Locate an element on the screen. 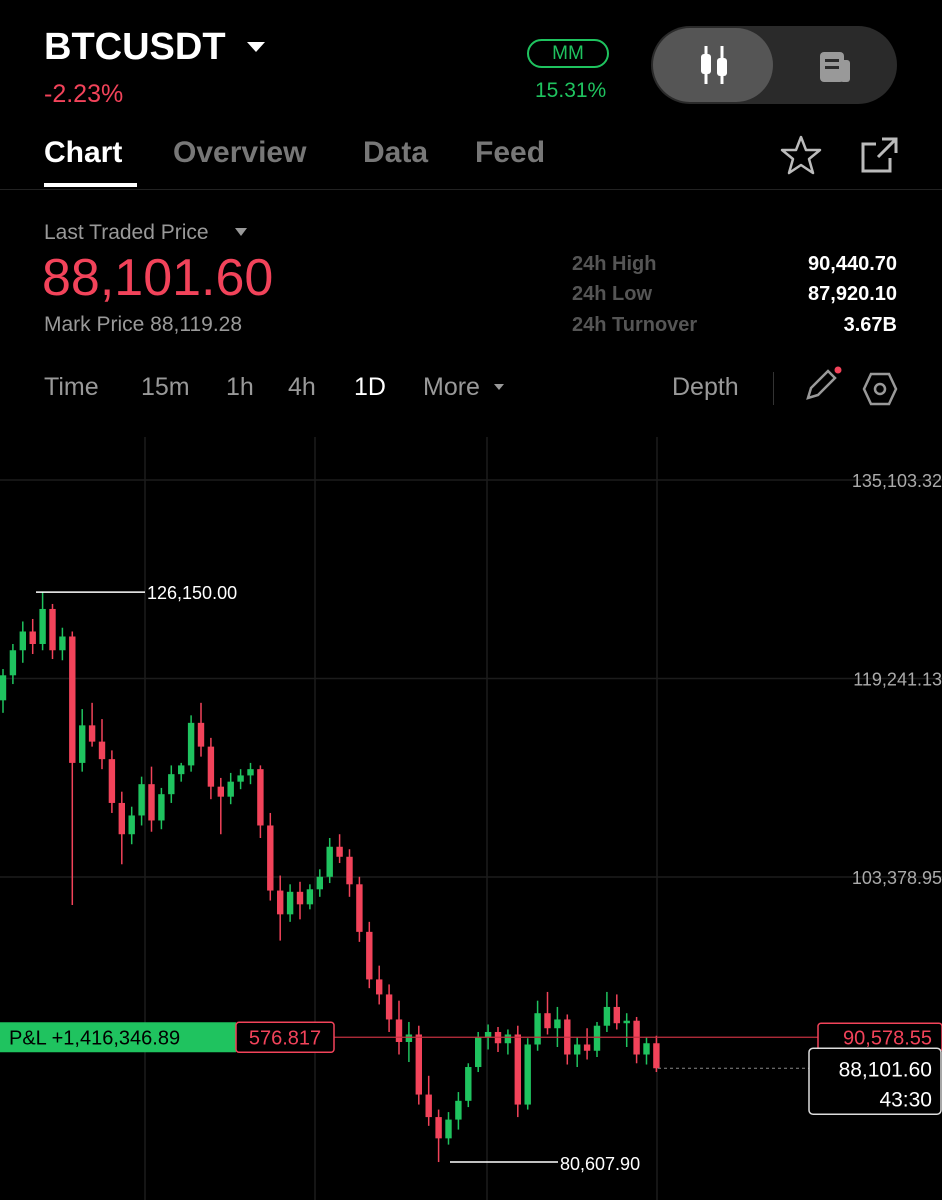 The image size is (942, 1200). tab: Feed is located at coordinates (510, 152).